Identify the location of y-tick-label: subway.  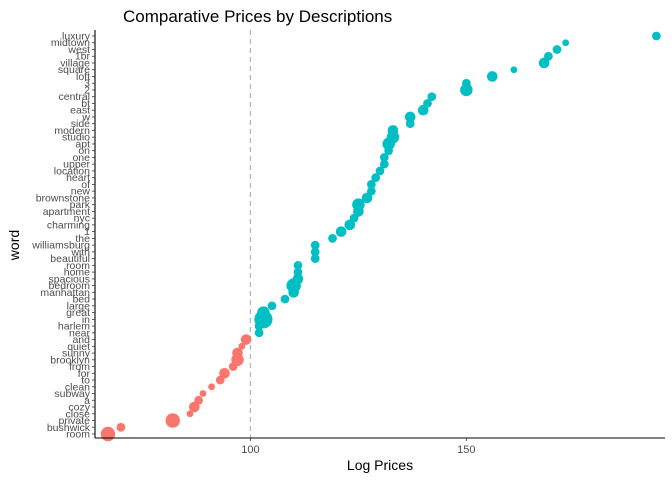
(72, 394).